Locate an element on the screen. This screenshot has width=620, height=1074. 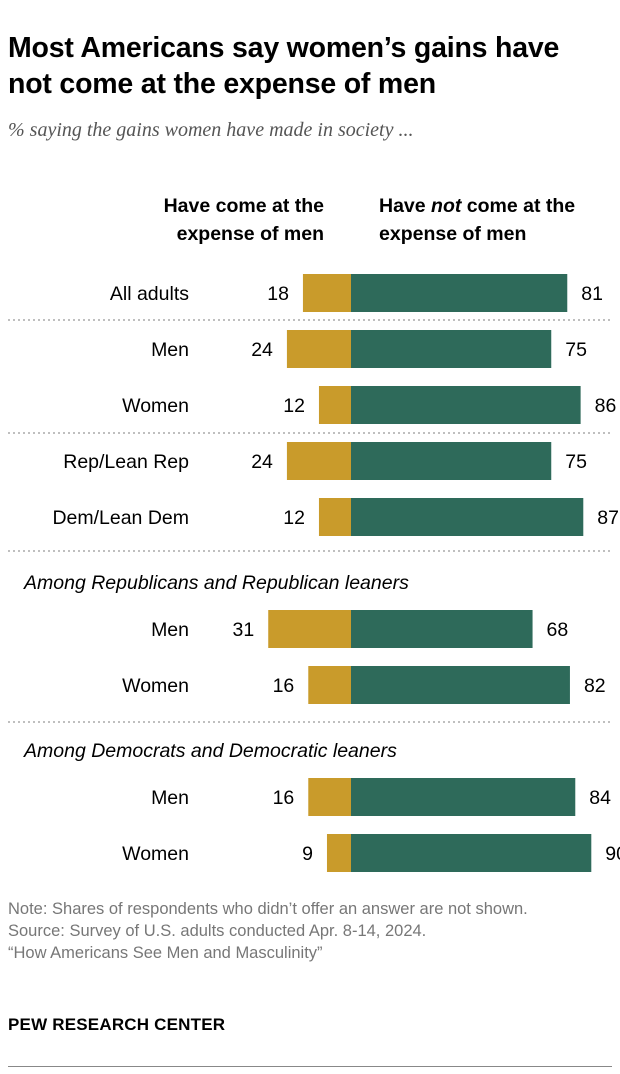
value-label-not-expense: 68 is located at coordinates (558, 630).